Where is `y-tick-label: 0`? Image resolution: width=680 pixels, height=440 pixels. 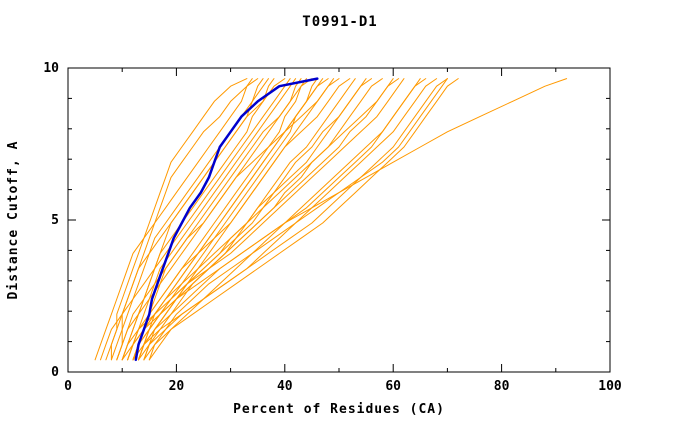
y-tick-label: 0 is located at coordinates (55, 372).